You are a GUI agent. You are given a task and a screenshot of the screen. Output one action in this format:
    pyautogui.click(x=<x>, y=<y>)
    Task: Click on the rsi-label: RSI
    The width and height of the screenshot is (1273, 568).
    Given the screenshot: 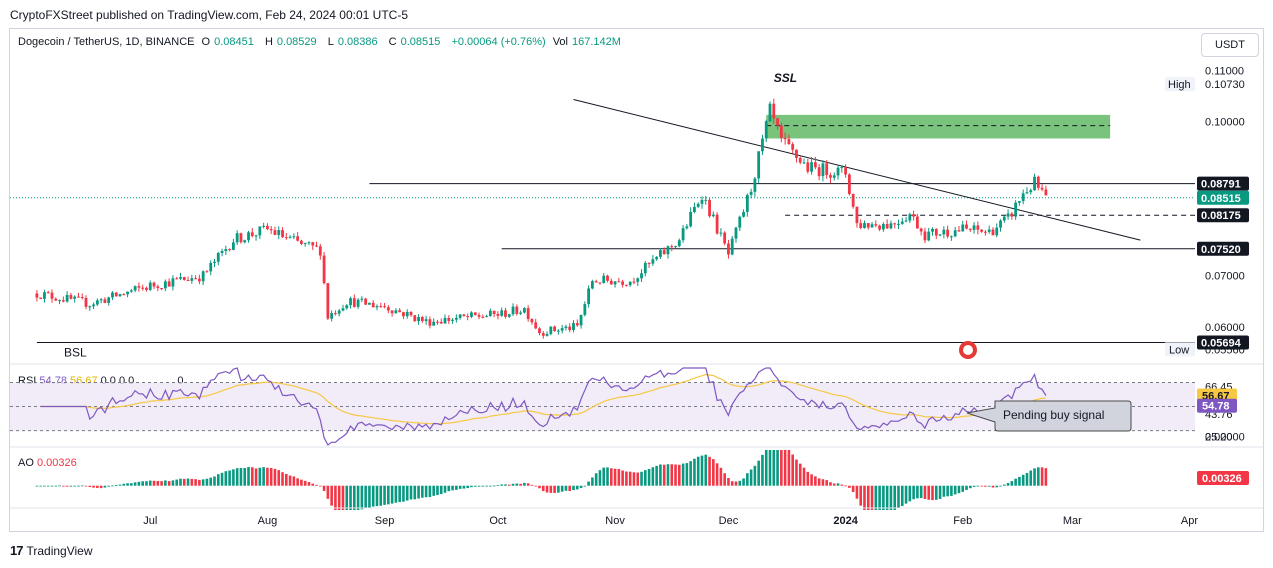 What is the action you would take?
    pyautogui.click(x=27, y=381)
    